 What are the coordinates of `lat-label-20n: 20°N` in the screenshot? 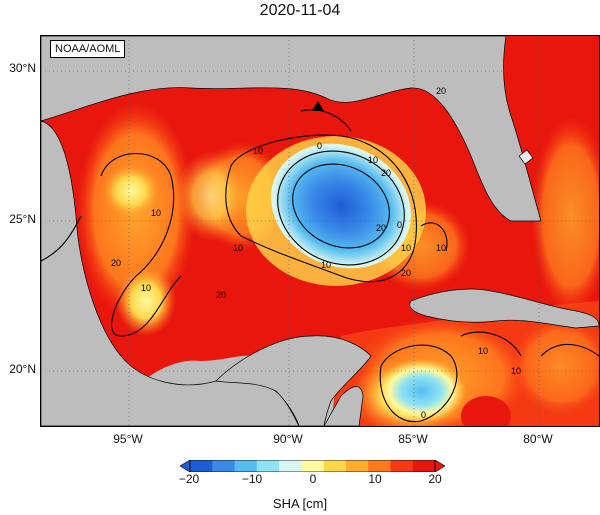 It's located at (22, 369).